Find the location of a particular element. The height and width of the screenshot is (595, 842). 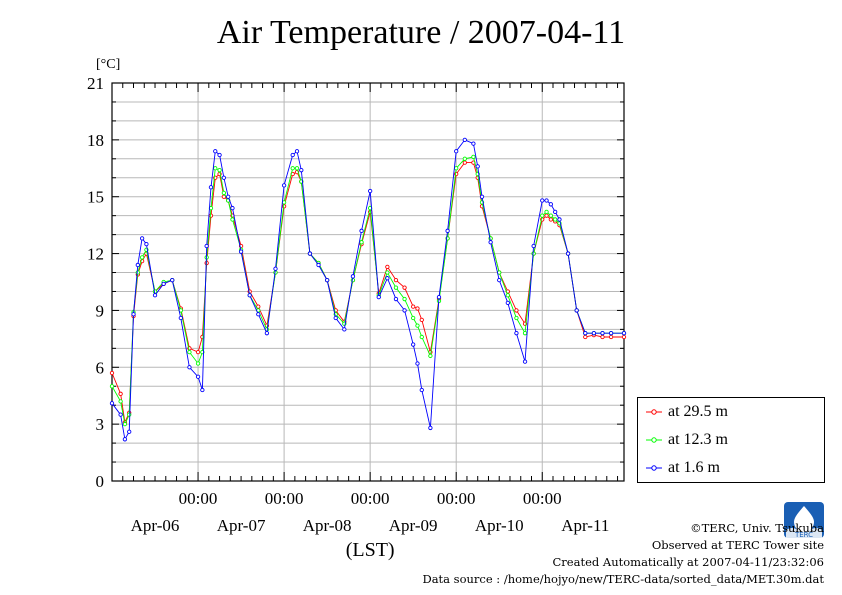

copyright-text: ©TERC, Univ. Tsukuba is located at coordinates (757, 528).